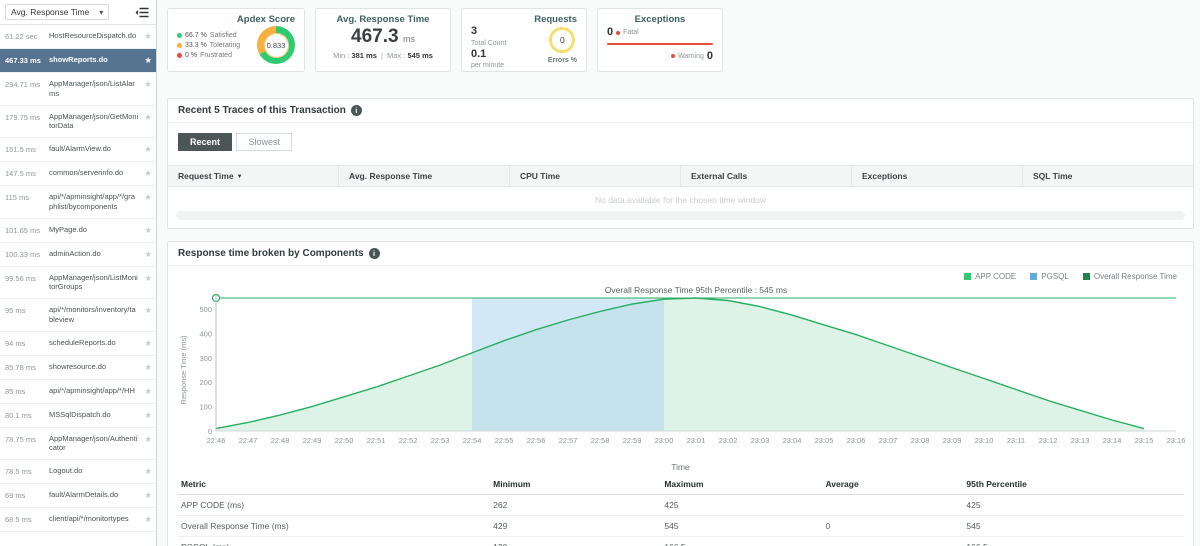 The width and height of the screenshot is (1200, 546). Describe the element at coordinates (92, 390) in the screenshot. I see `transaction-name: api/*/apminsight/app/*/HH` at that location.